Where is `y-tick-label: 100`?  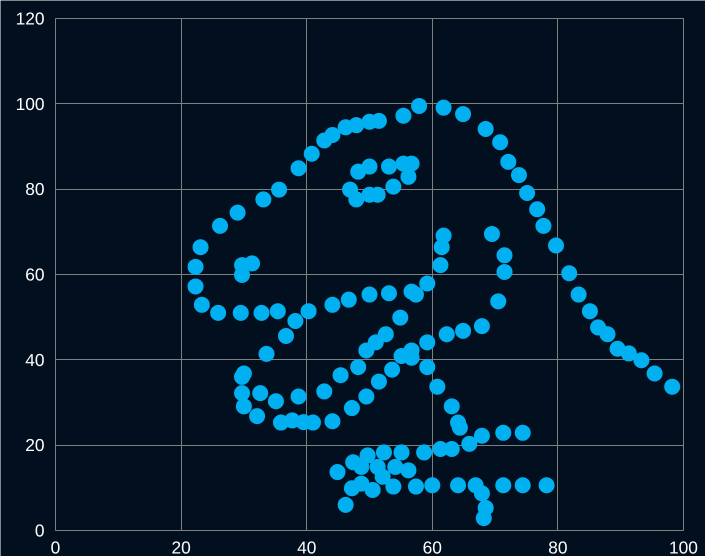 y-tick-label: 100 is located at coordinates (30, 104).